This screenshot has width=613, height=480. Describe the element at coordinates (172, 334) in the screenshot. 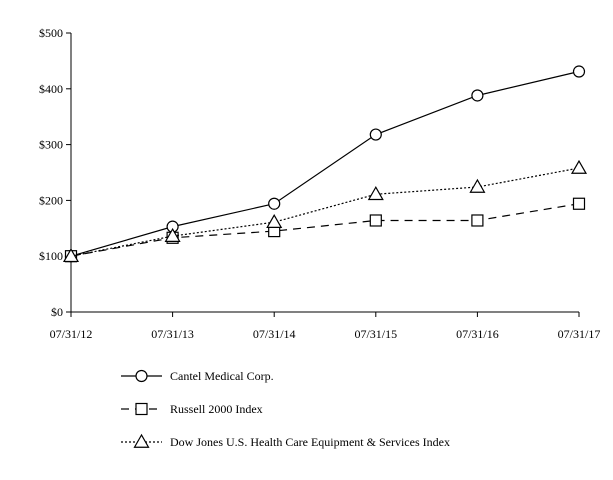

I see `x-tick-label: 07/31/13` at that location.